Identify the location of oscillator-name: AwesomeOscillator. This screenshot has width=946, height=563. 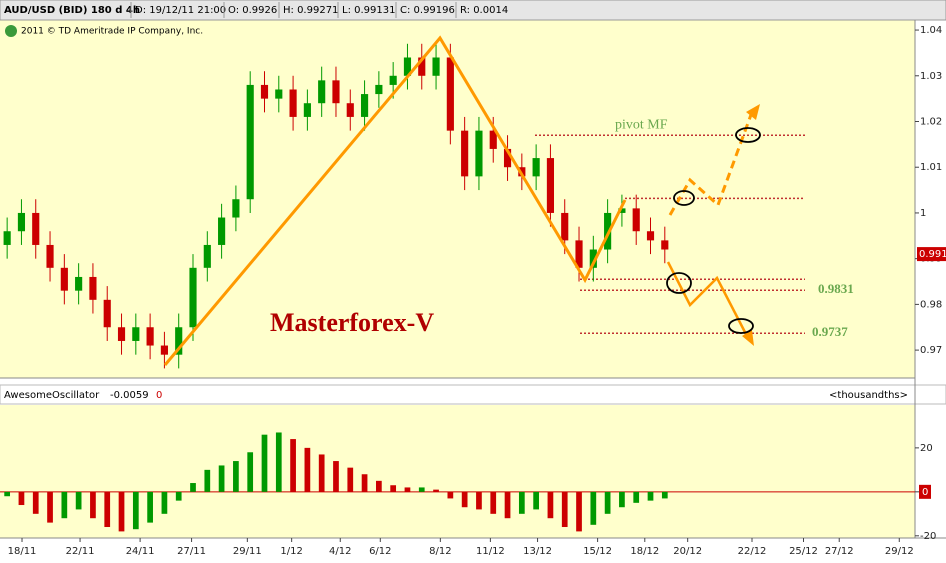
(52, 395).